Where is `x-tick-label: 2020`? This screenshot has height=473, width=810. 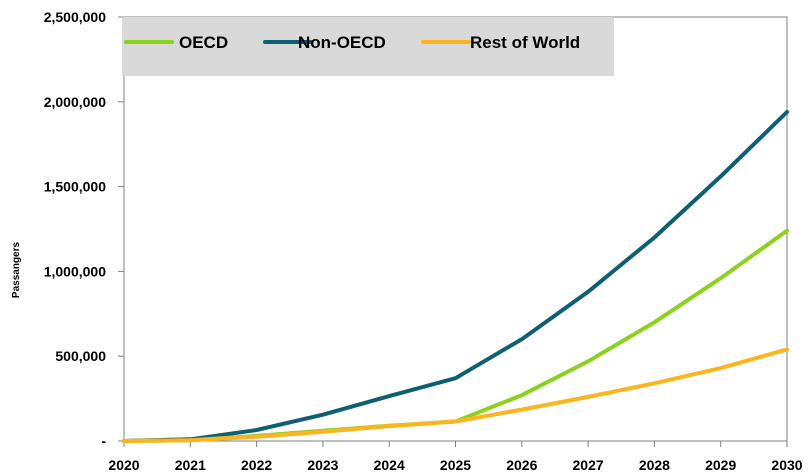 x-tick-label: 2020 is located at coordinates (123, 465).